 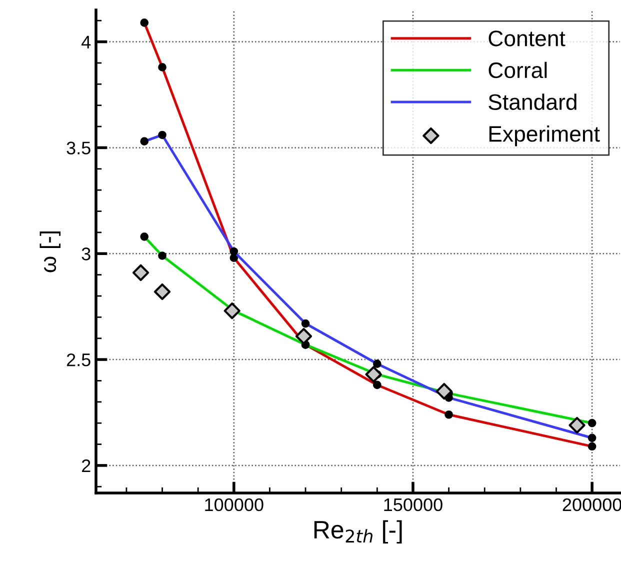 I want to click on legend-label: Experiment, so click(x=544, y=135).